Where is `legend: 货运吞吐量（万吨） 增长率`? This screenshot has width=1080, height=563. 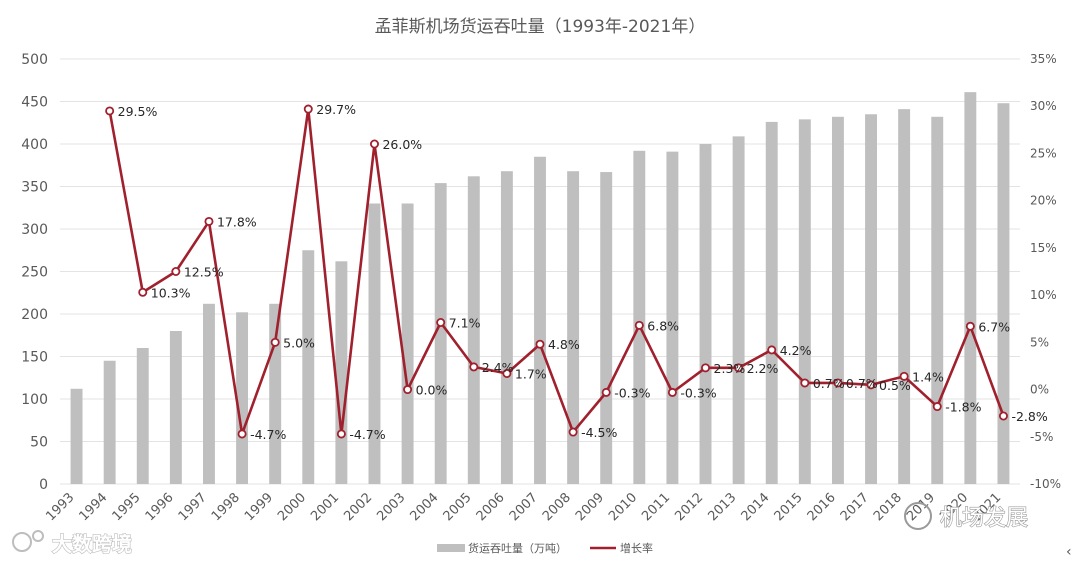 legend: 货运吞吐量（万吨） 增长率 is located at coordinates (545, 548).